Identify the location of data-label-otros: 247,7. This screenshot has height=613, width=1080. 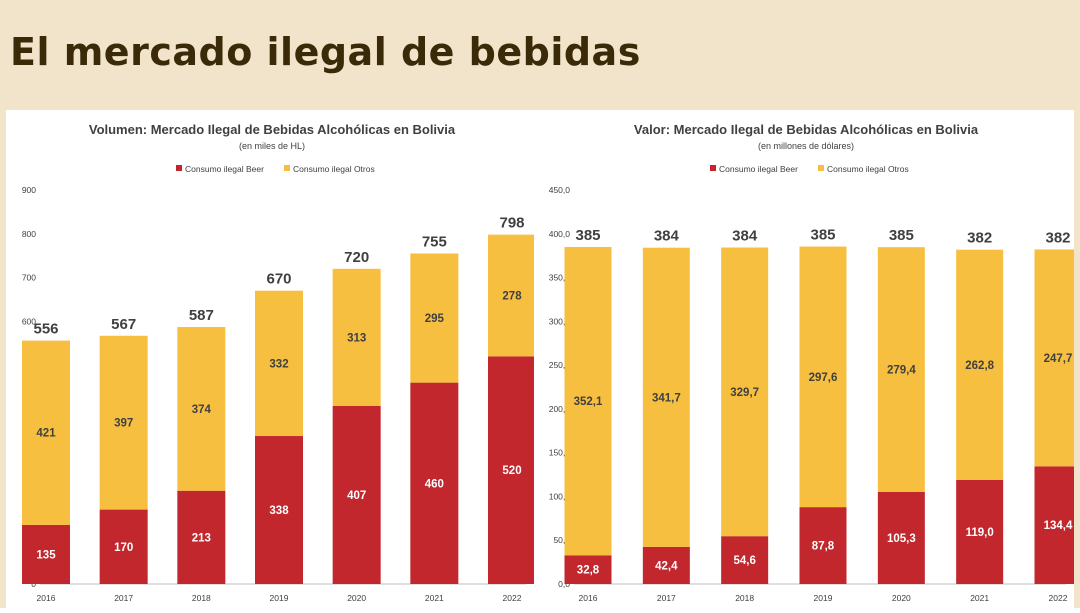
(1058, 359).